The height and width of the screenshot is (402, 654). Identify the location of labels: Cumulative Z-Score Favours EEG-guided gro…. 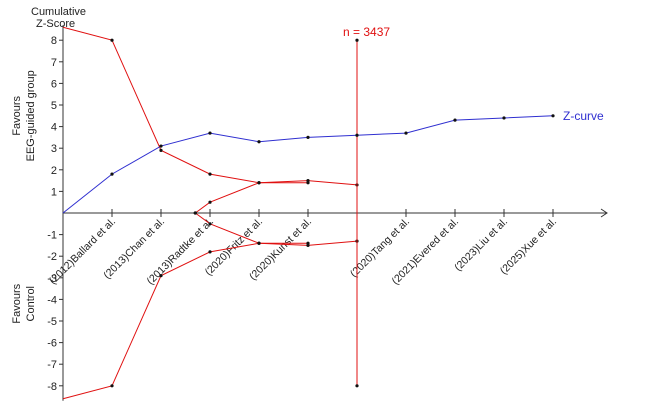
(48, 165).